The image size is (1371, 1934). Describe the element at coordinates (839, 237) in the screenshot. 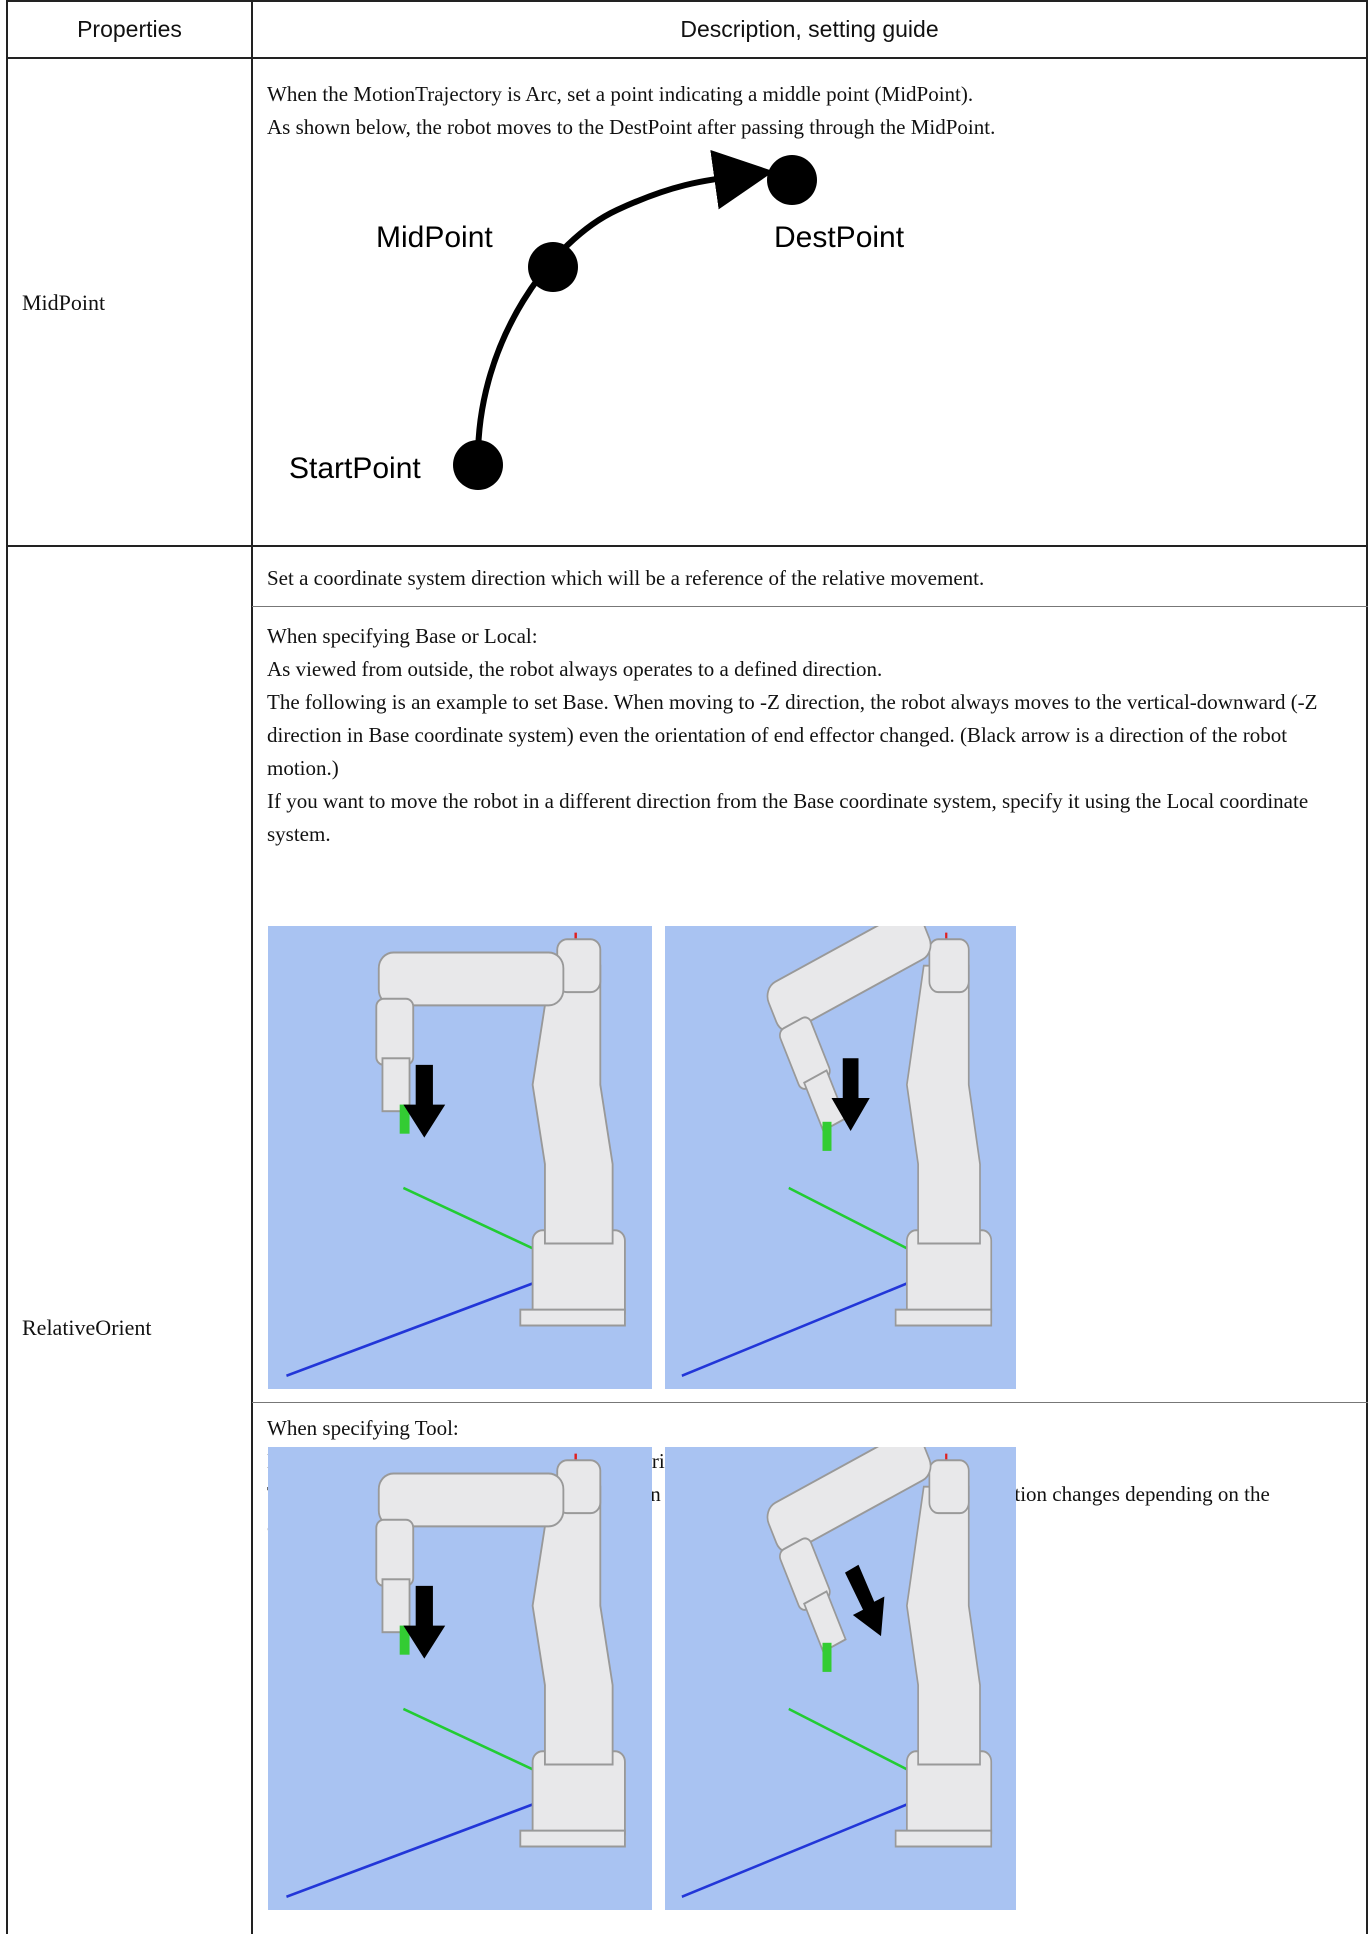

I see `label: DestPoint` at that location.